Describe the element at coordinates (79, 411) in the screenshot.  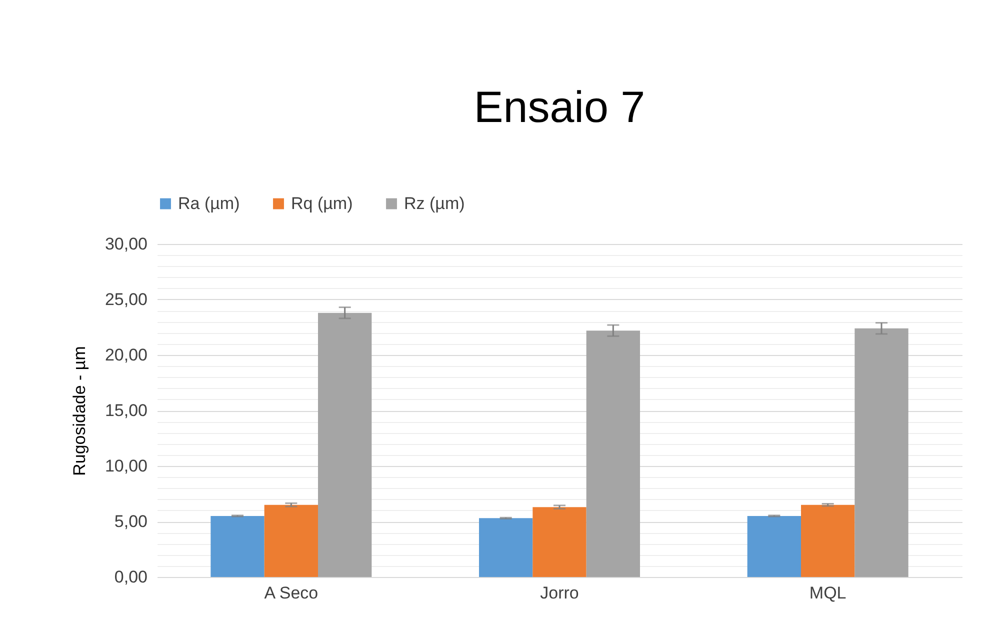
I see `y-axis-title: Rugosidade - µm` at that location.